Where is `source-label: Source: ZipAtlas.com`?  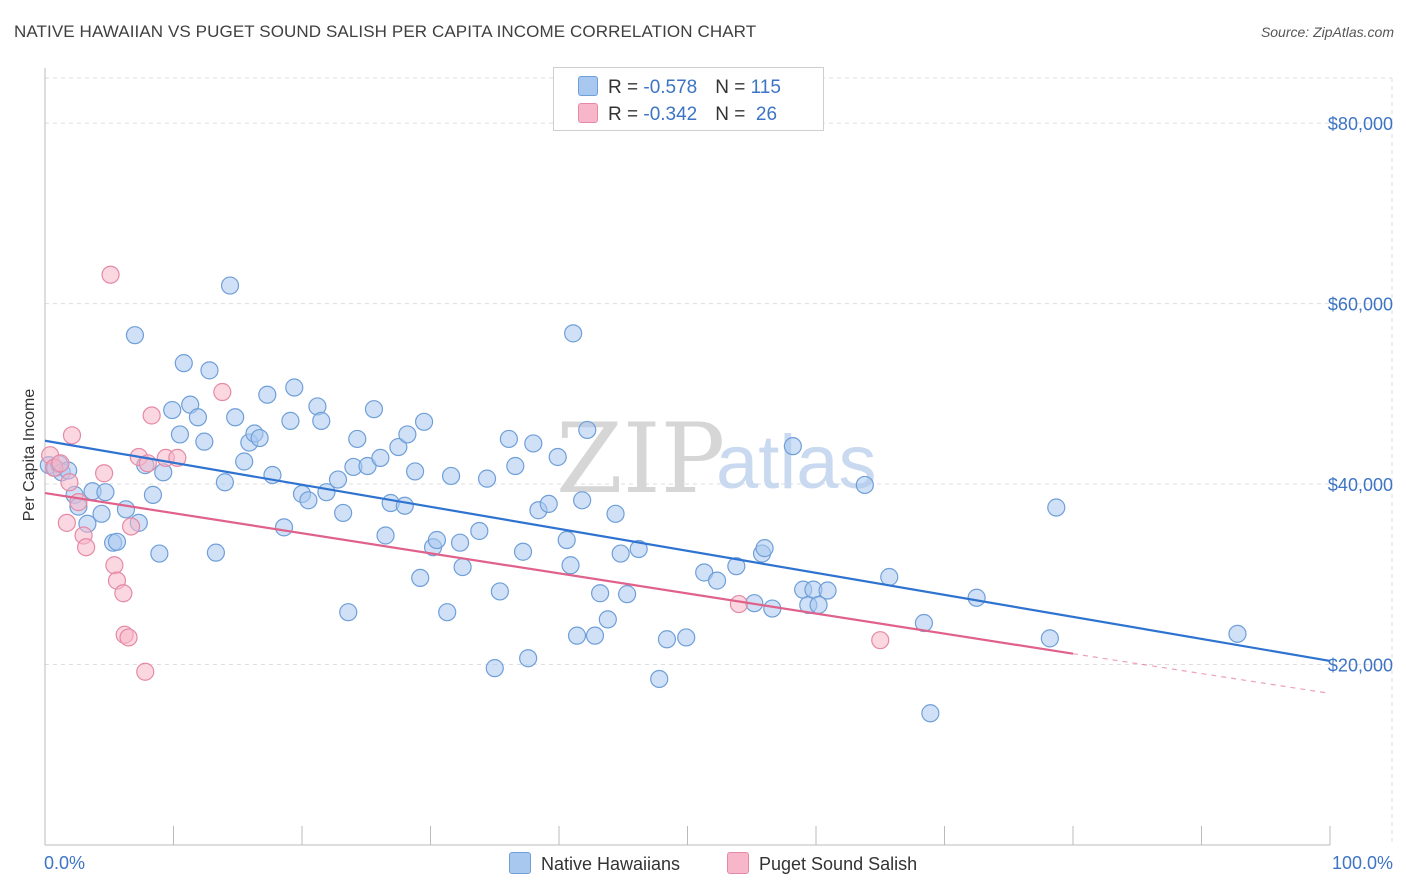
source-label: Source: ZipAtlas.com is located at coordinates (1327, 32).